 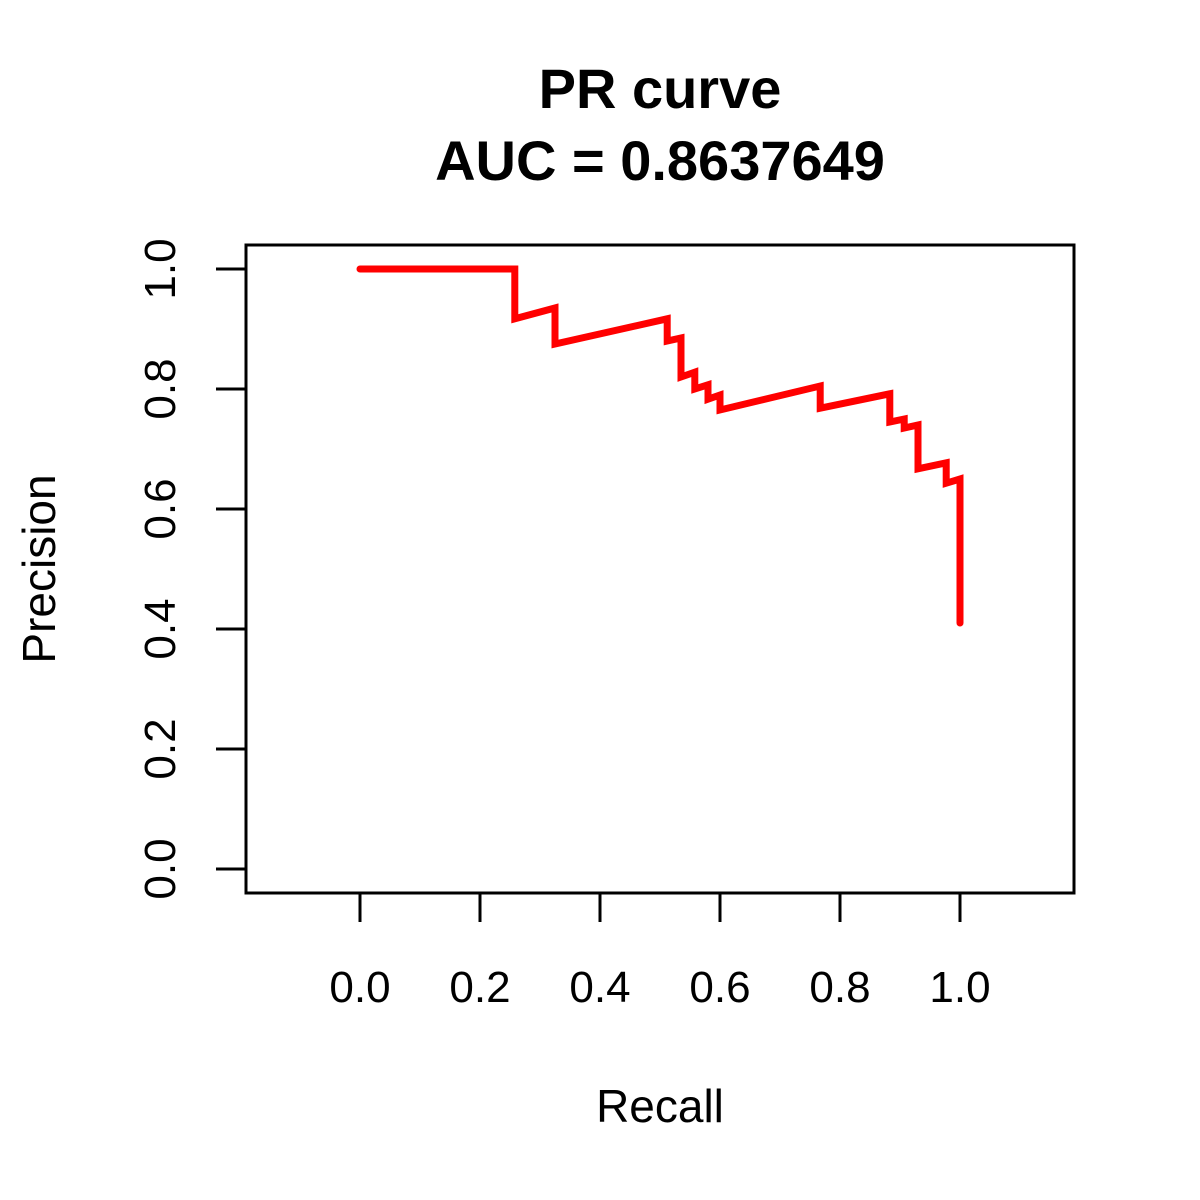 What do you see at coordinates (479, 987) in the screenshot?
I see `x-tick-label: 0.2` at bounding box center [479, 987].